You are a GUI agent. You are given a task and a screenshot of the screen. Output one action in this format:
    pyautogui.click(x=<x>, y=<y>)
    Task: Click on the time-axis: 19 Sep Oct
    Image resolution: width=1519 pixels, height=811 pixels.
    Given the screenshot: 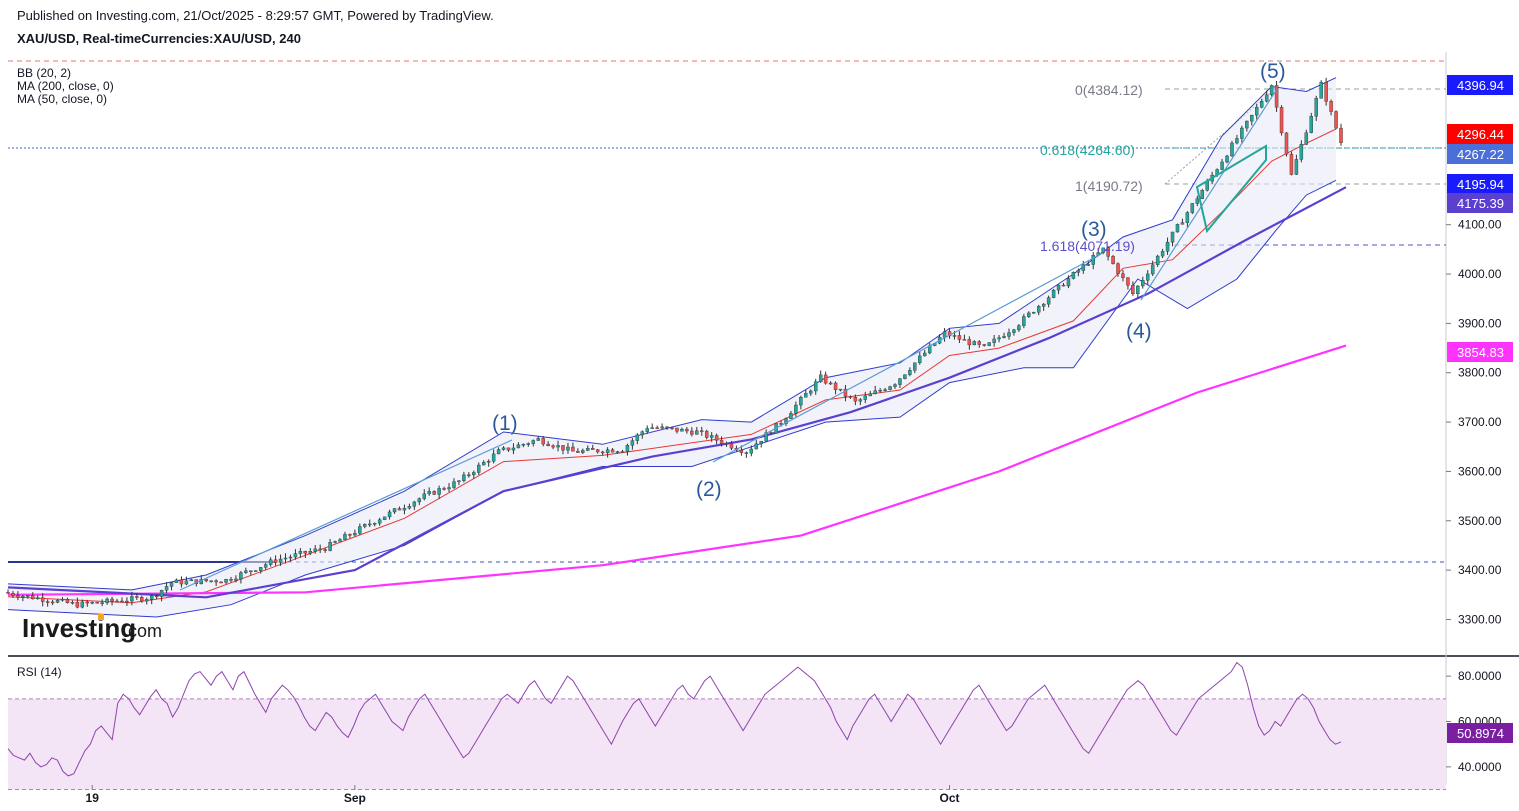 What is the action you would take?
    pyautogui.click(x=523, y=795)
    